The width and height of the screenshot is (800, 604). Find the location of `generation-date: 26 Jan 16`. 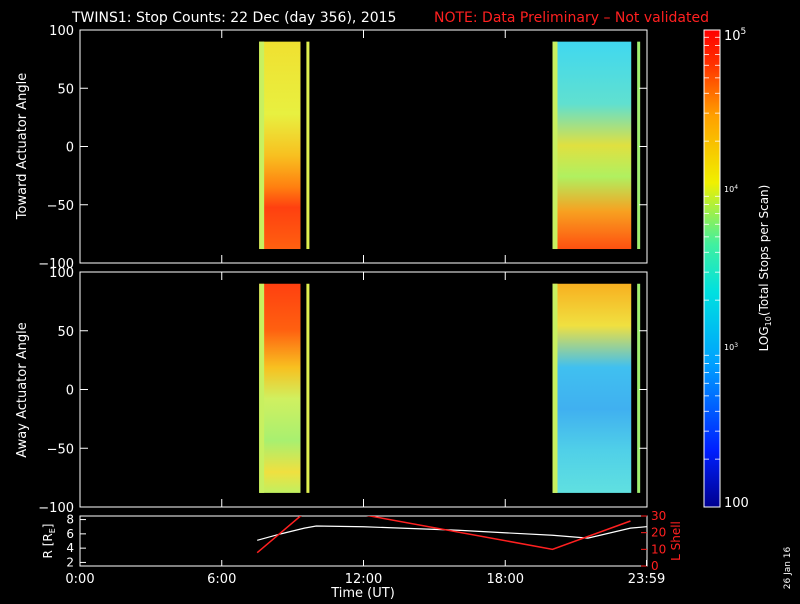

generation-date: 26 Jan 16 is located at coordinates (788, 567).